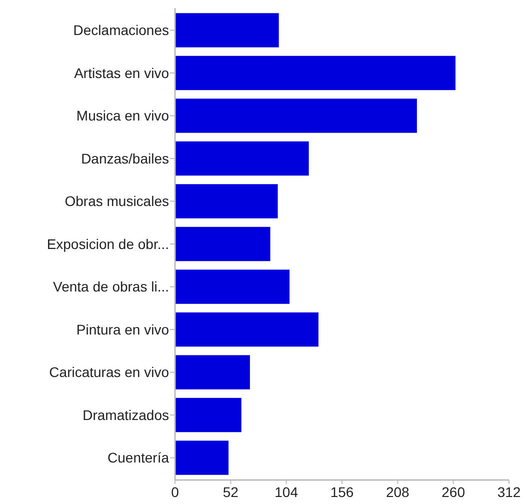  Describe the element at coordinates (286, 492) in the screenshot. I see `x-tick-label: 104` at that location.